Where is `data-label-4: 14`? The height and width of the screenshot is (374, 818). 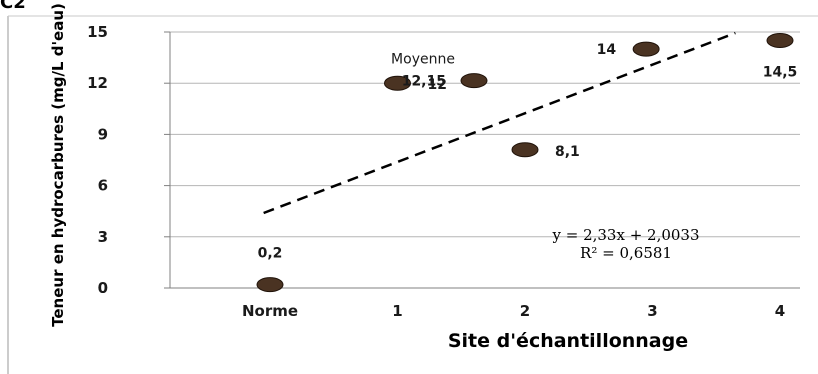
data-label-4: 14 is located at coordinates (607, 50).